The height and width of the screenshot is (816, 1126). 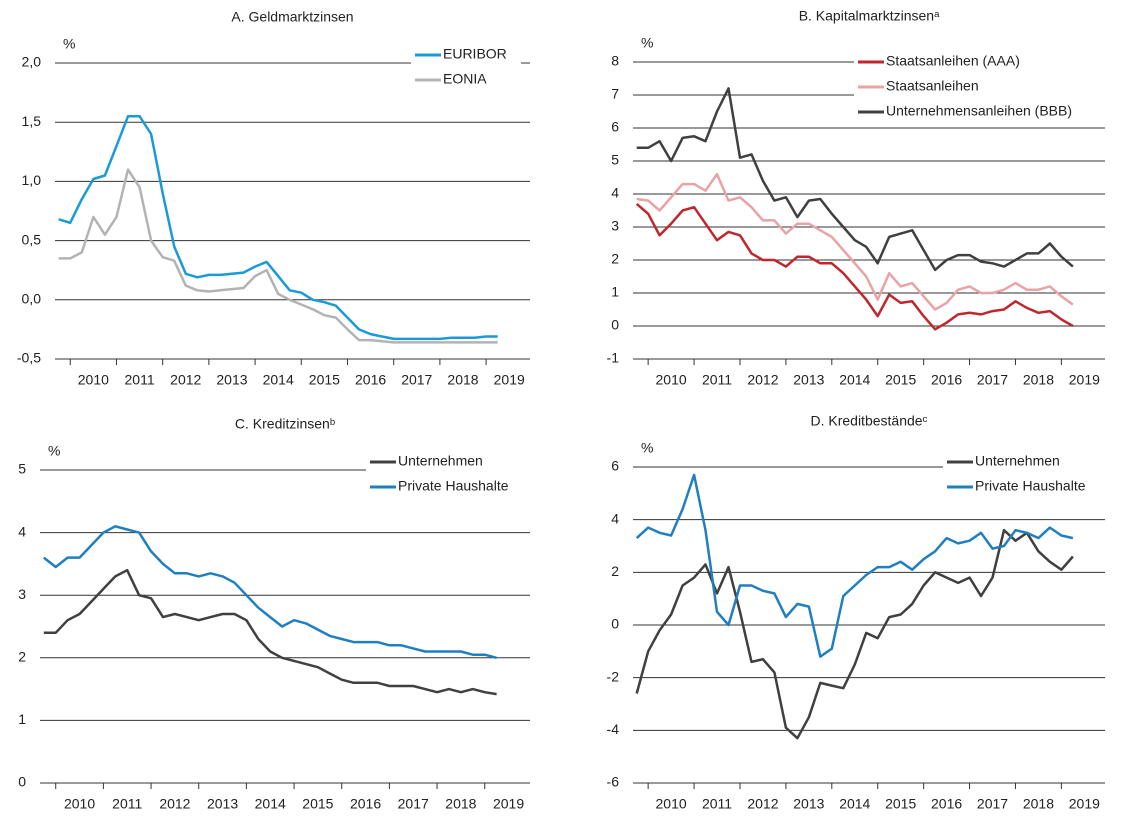 What do you see at coordinates (285, 424) in the screenshot?
I see `chart-title: C. Kreditzinsenᵇ` at bounding box center [285, 424].